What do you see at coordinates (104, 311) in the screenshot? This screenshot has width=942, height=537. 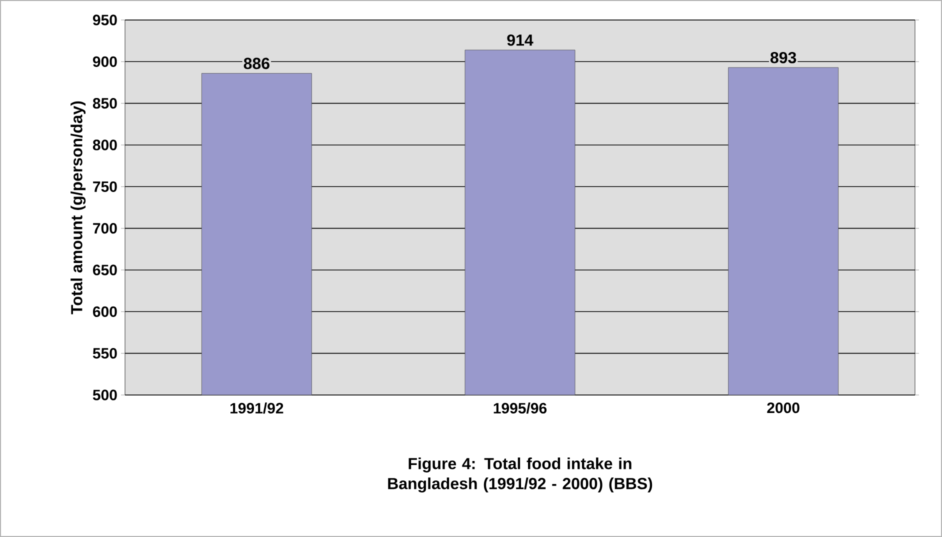 I see `y-tick-label: 600` at bounding box center [104, 311].